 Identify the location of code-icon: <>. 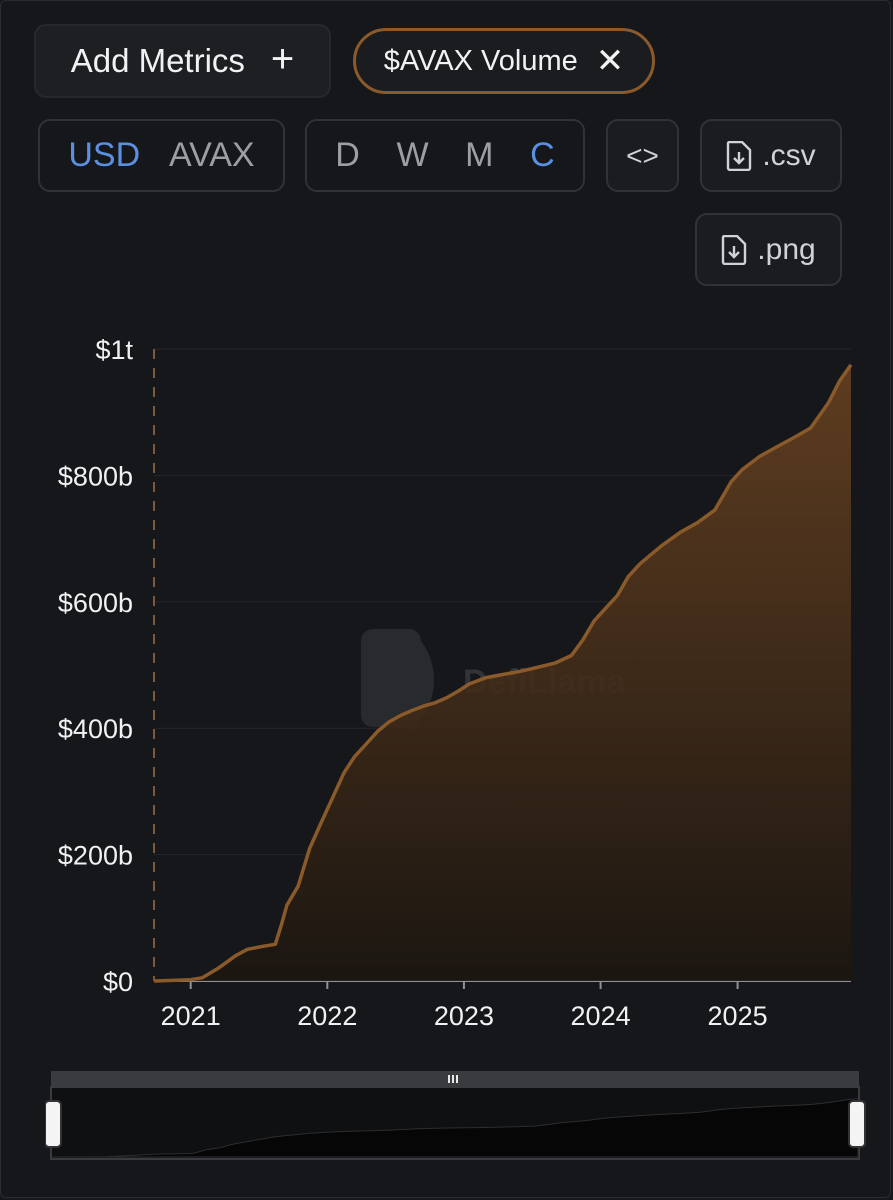
(642, 155).